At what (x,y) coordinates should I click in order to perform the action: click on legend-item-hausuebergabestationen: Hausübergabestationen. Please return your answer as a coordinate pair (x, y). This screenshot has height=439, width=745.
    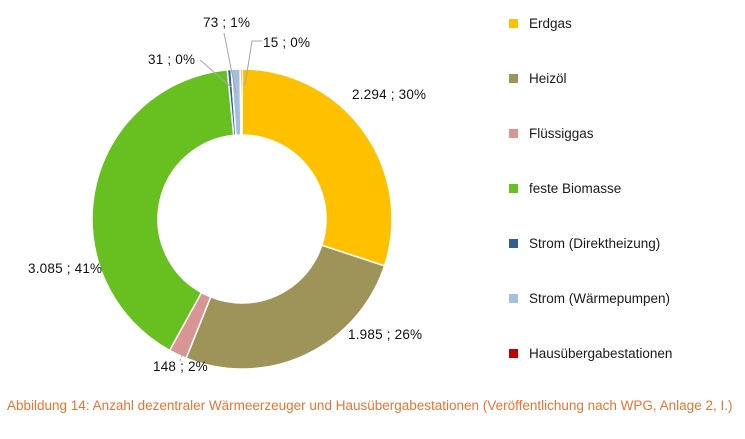
    Looking at the image, I should click on (590, 353).